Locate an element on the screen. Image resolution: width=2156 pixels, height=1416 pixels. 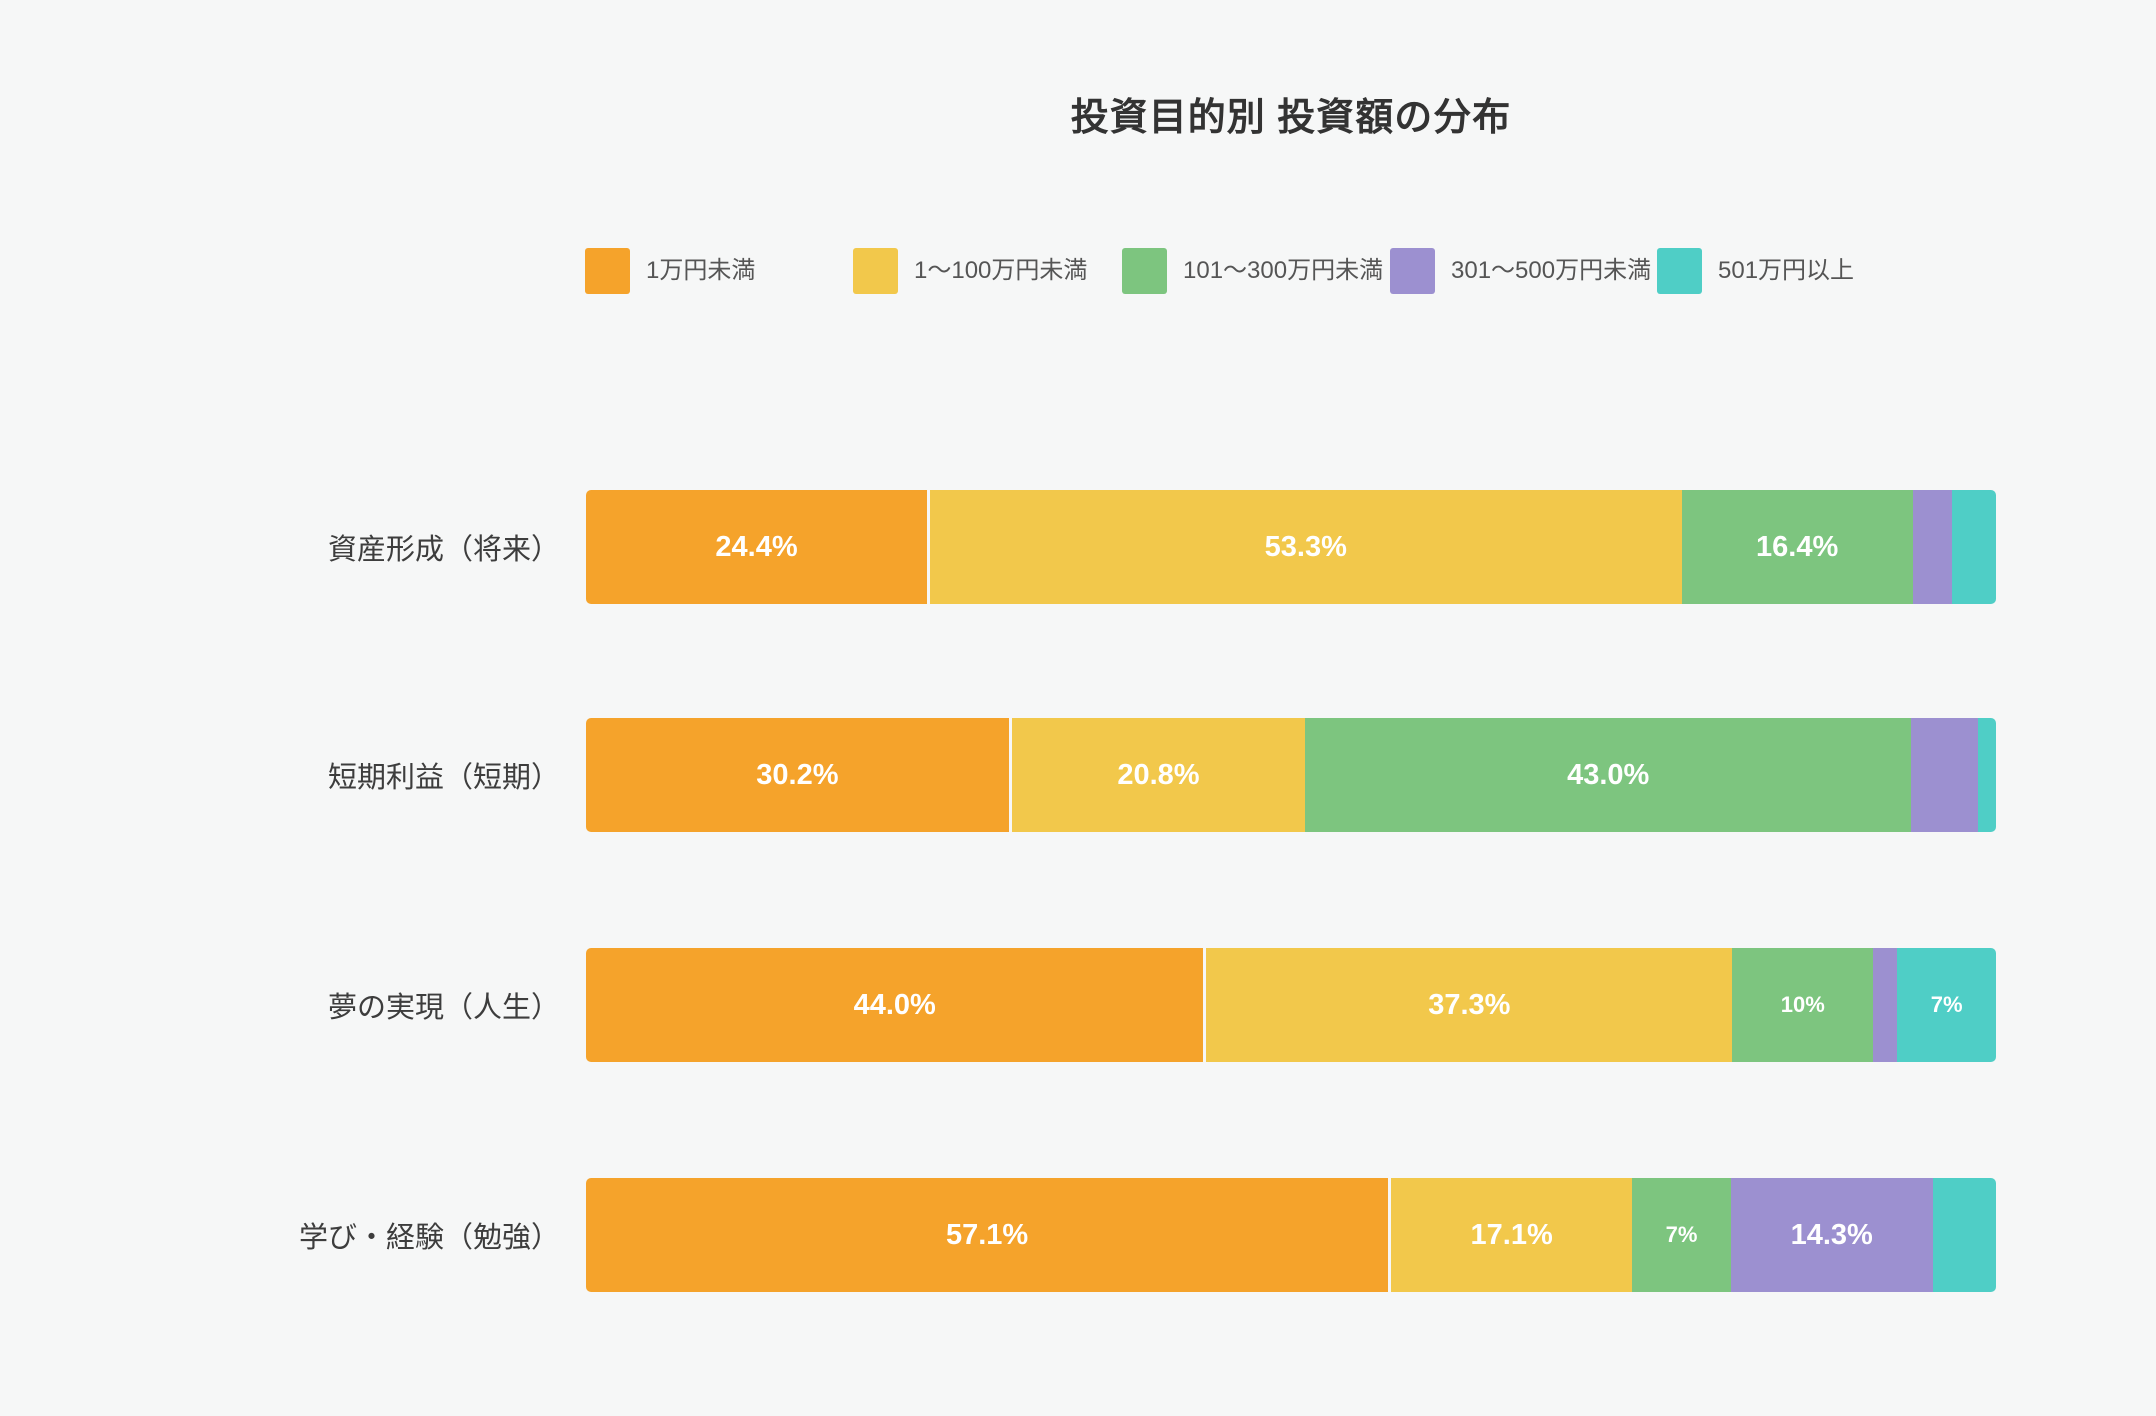
bar-row: 夢の実現（人生） 44.0% 37.3% 10% 7% is located at coordinates (1078, 1005).